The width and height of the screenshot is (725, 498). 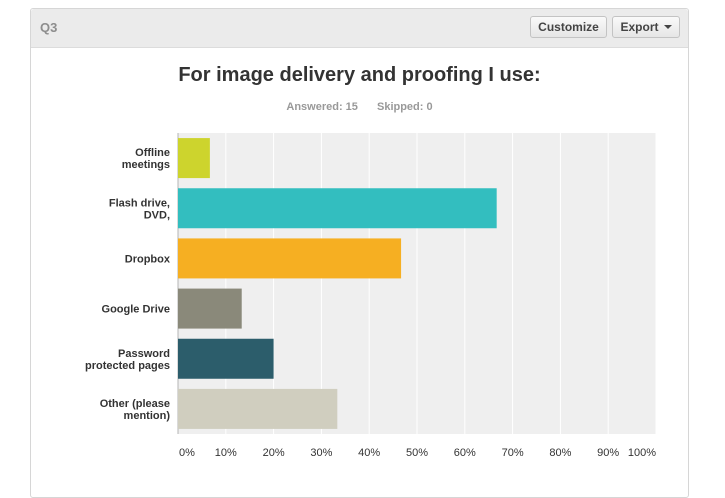 What do you see at coordinates (667, 27) in the screenshot?
I see `caret-down-icon` at bounding box center [667, 27].